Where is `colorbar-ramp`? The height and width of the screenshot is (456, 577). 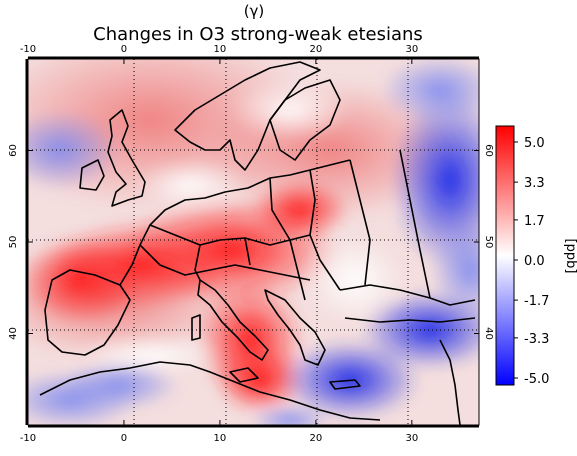 colorbar-ramp is located at coordinates (505, 255).